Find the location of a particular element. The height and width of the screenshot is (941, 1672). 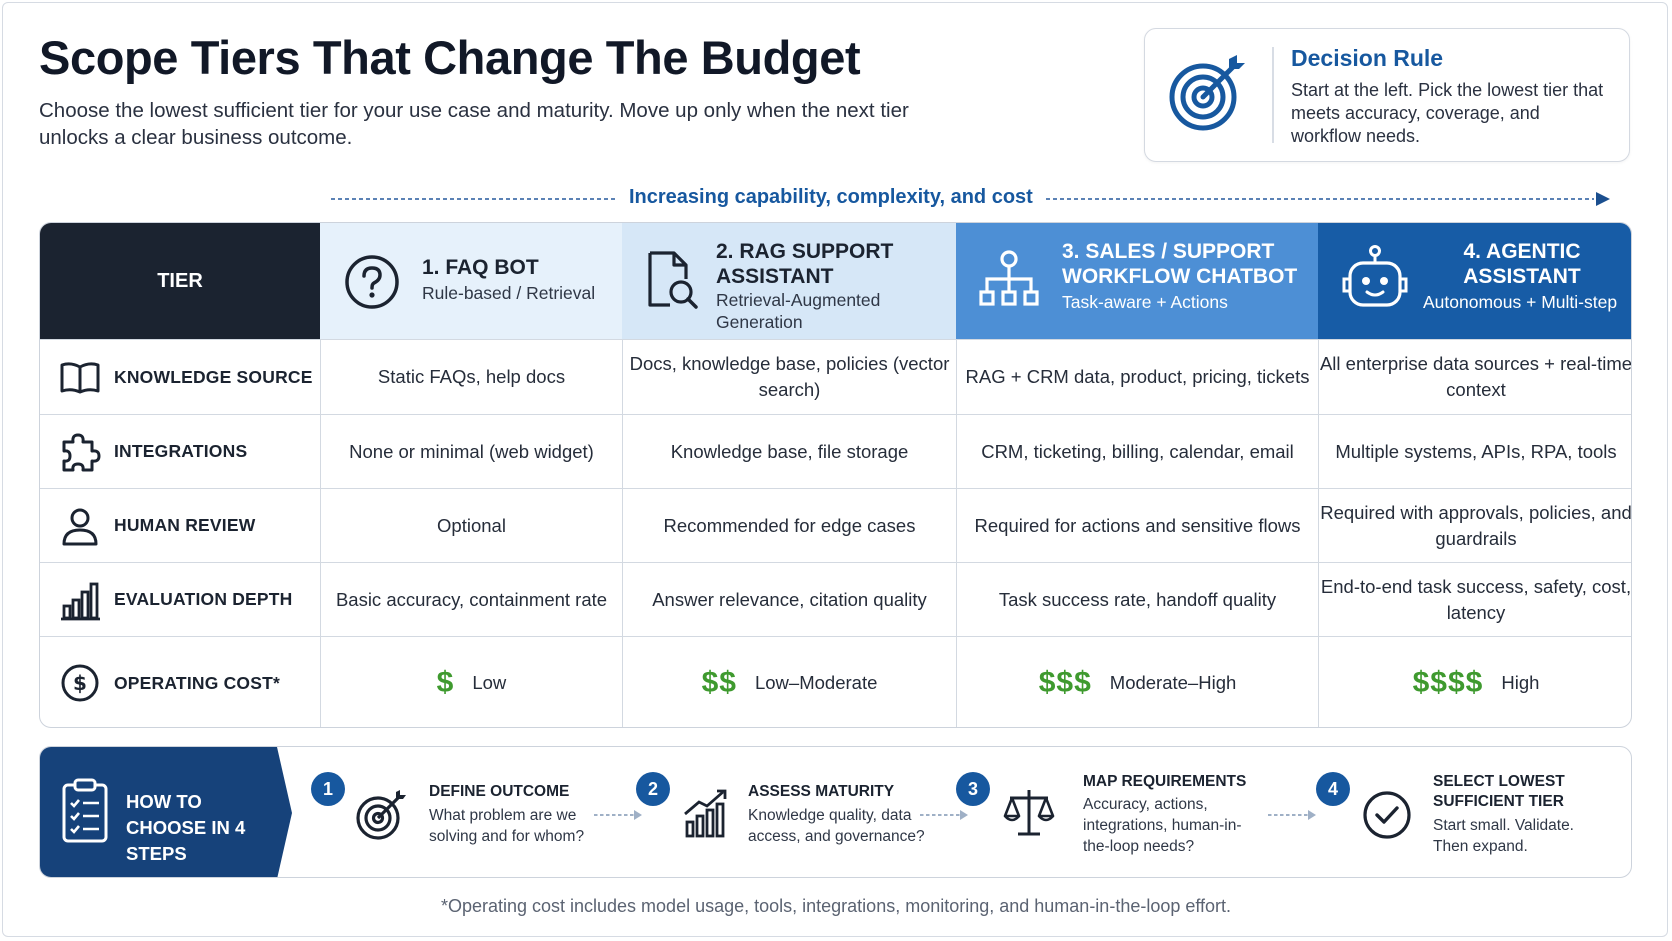

bar-chart-icon is located at coordinates (80, 601).